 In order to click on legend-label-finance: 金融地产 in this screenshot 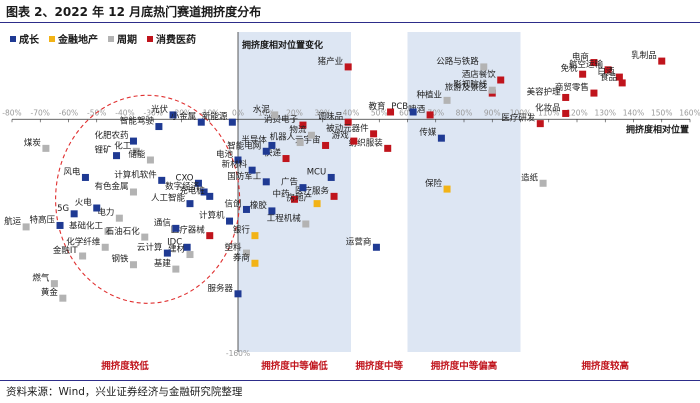, I will do `click(78, 40)`.